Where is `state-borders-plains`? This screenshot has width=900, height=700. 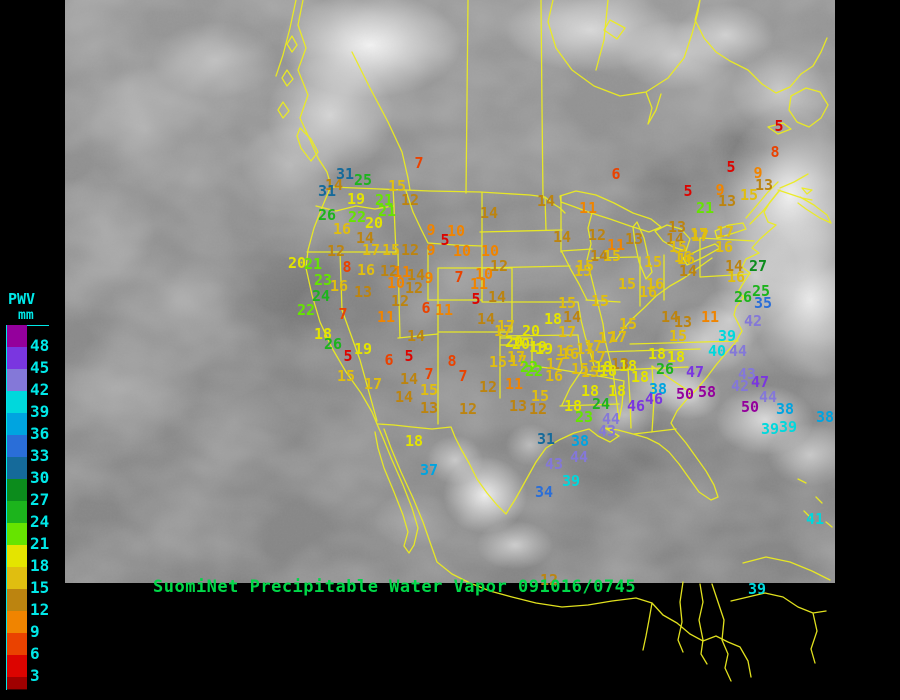 state-borders-plains is located at coordinates (591, 301).